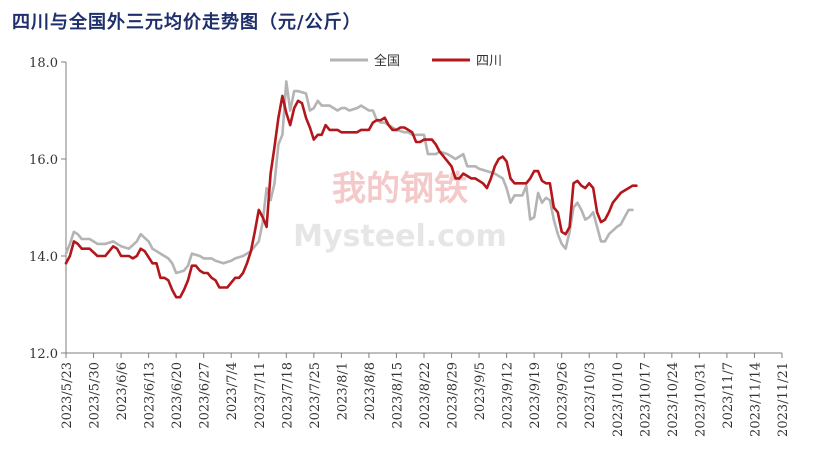 This screenshot has width=816, height=460. Describe the element at coordinates (453, 395) in the screenshot. I see `x-tick-label: 2023/8/29` at that location.